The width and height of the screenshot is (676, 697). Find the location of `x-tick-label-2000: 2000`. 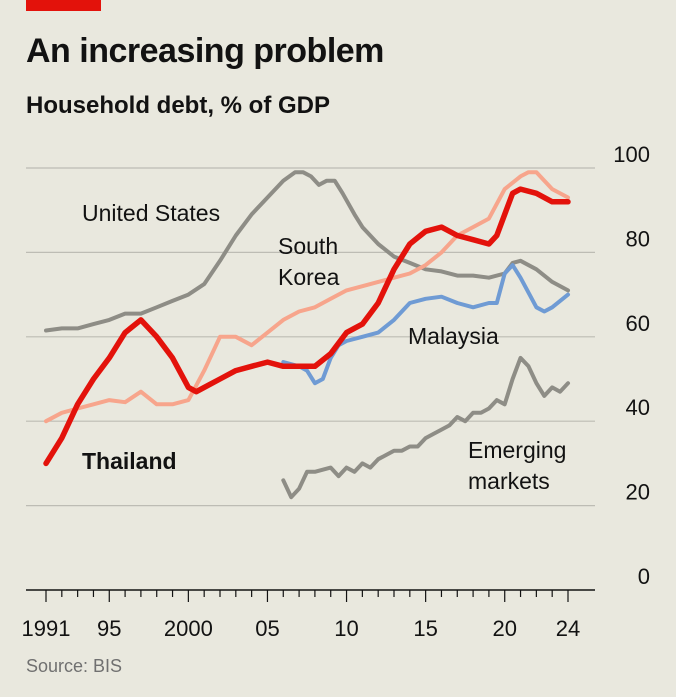

x-tick-label-2000: 2000 is located at coordinates (188, 628).